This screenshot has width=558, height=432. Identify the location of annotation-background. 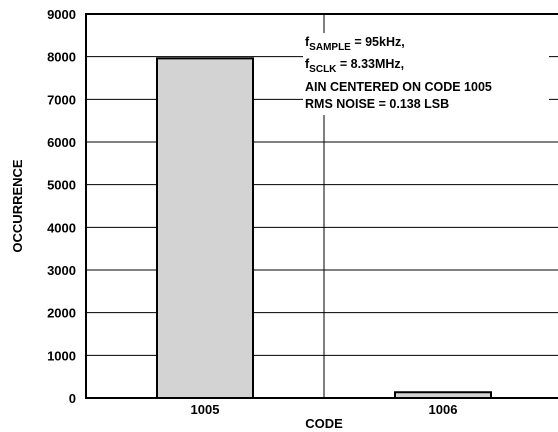
(426, 74).